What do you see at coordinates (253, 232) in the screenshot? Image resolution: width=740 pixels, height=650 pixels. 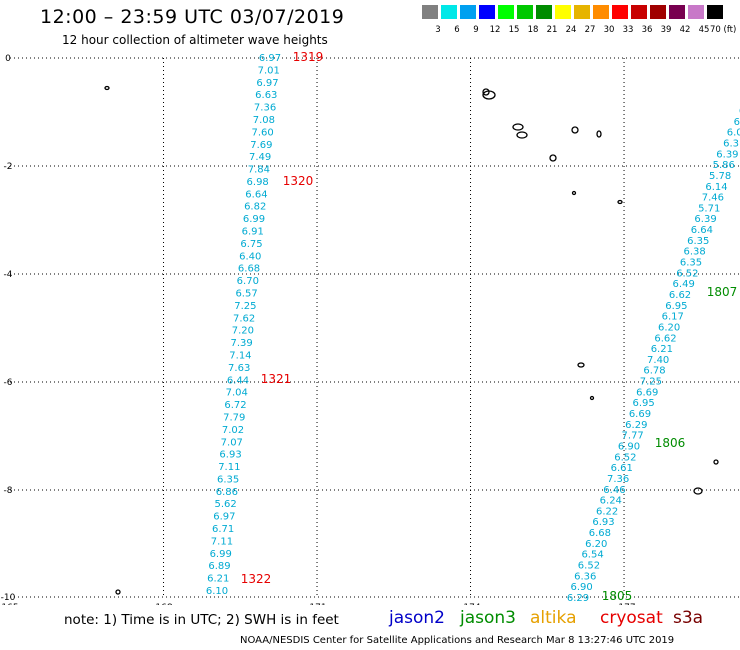 I see `swh-value: 6.91` at bounding box center [253, 232].